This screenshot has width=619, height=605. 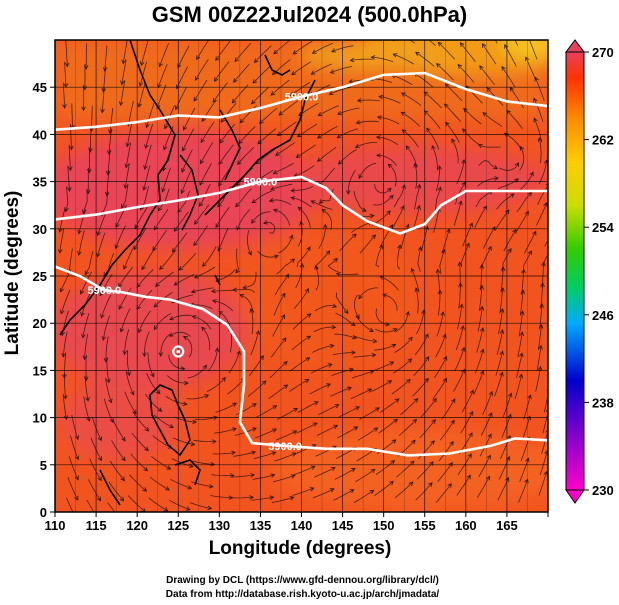 I want to click on cyclone-center-marker, so click(x=178, y=351).